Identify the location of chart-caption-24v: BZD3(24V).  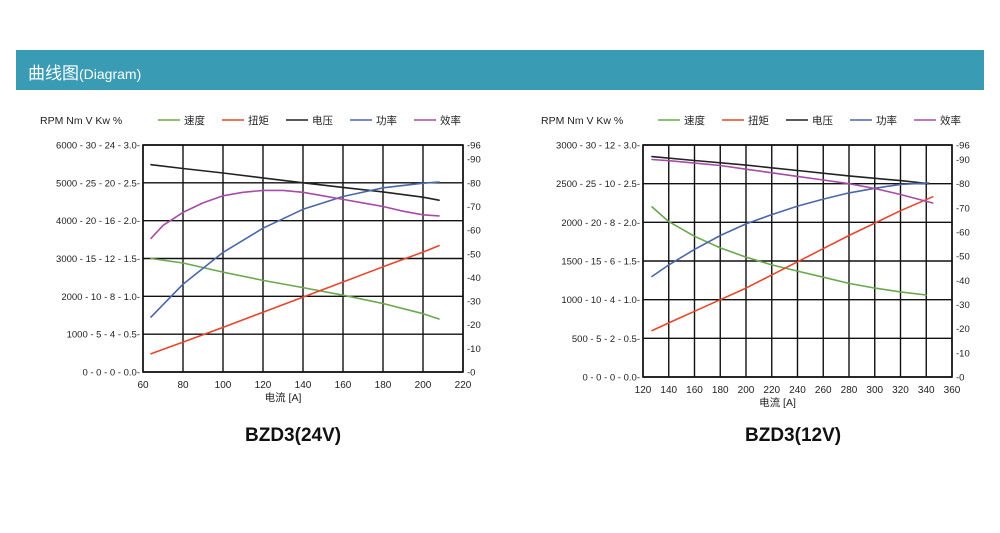
(293, 435).